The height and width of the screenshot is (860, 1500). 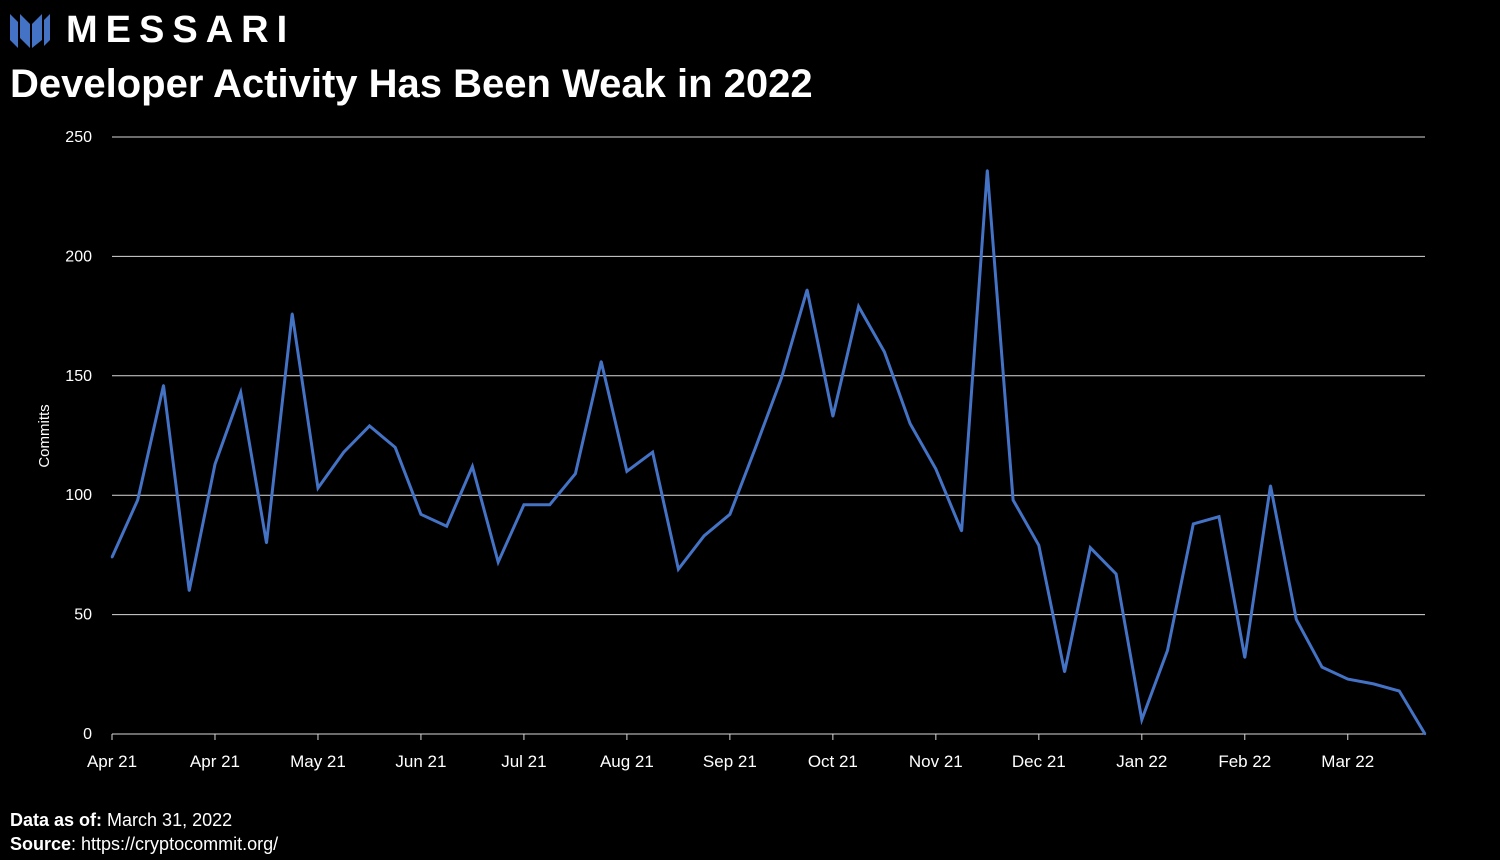 What do you see at coordinates (83, 615) in the screenshot?
I see `y-tick-label: 50` at bounding box center [83, 615].